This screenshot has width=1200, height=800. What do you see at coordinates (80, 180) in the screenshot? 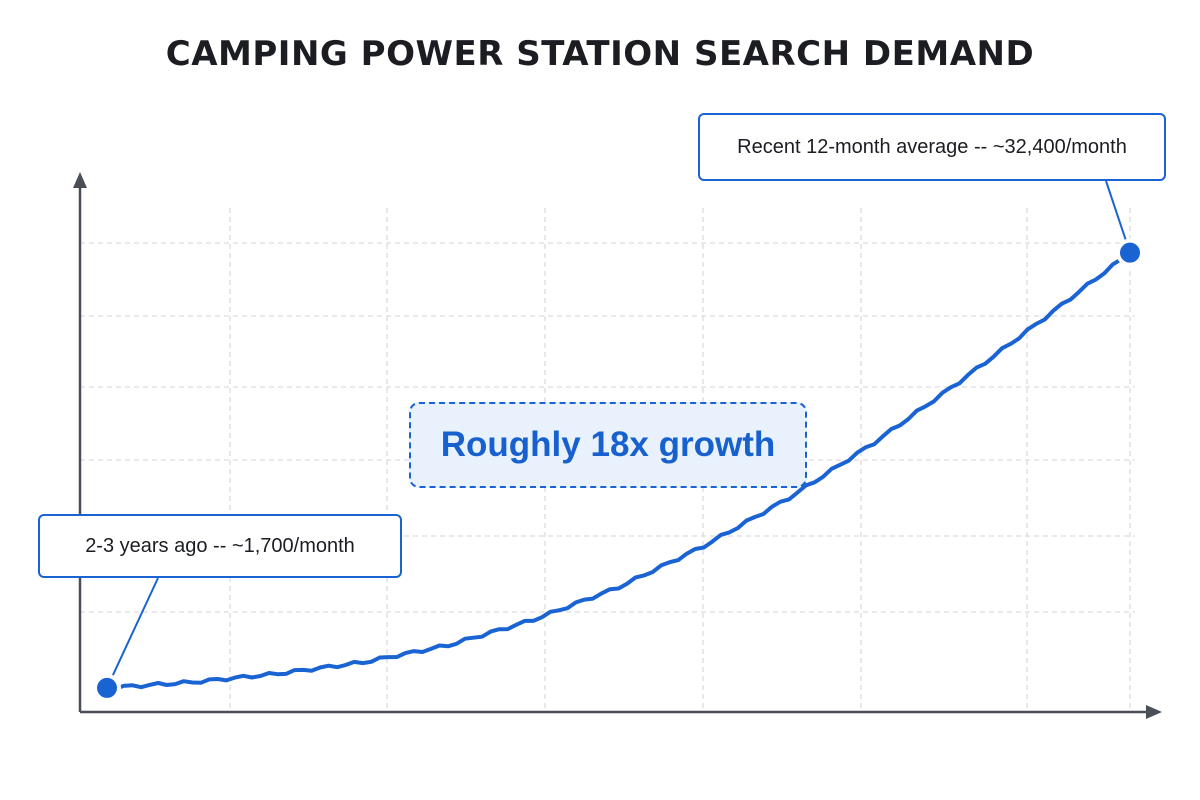
I see `y-axis-arrow` at bounding box center [80, 180].